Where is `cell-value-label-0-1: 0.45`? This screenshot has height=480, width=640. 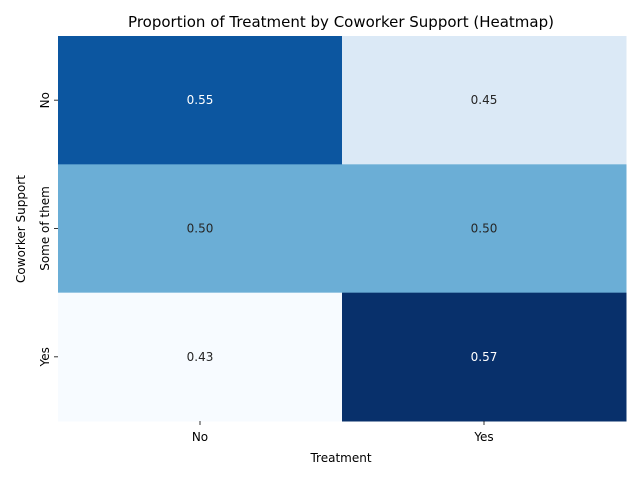
cell-value-label-0-1: 0.45 is located at coordinates (484, 100).